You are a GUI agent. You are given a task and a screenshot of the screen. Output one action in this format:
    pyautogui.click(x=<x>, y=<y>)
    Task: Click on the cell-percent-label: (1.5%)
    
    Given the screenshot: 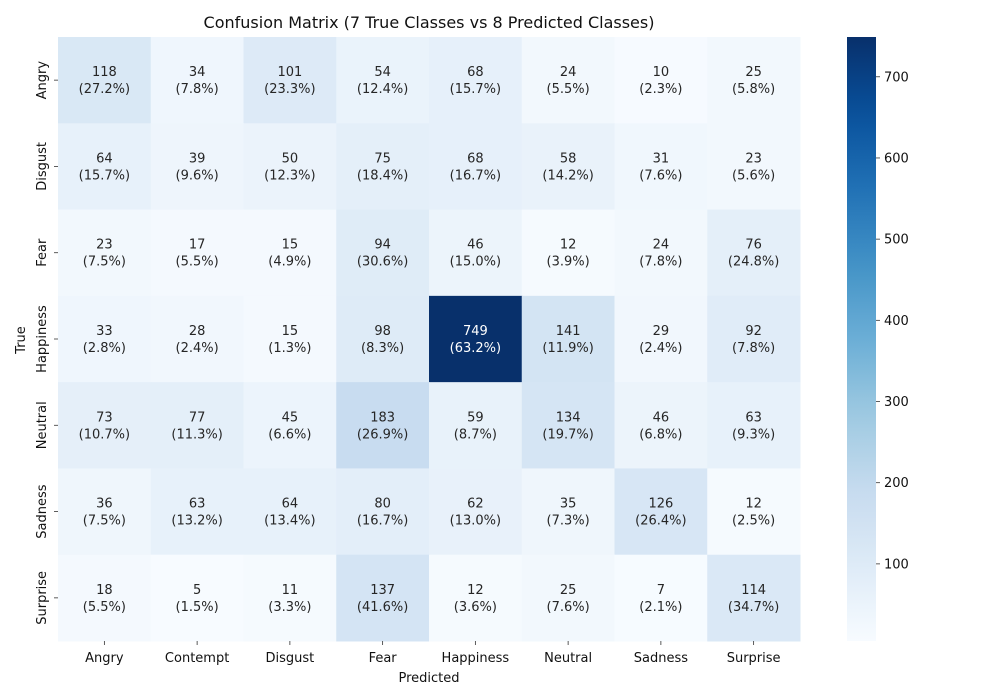 What is the action you would take?
    pyautogui.click(x=197, y=607)
    